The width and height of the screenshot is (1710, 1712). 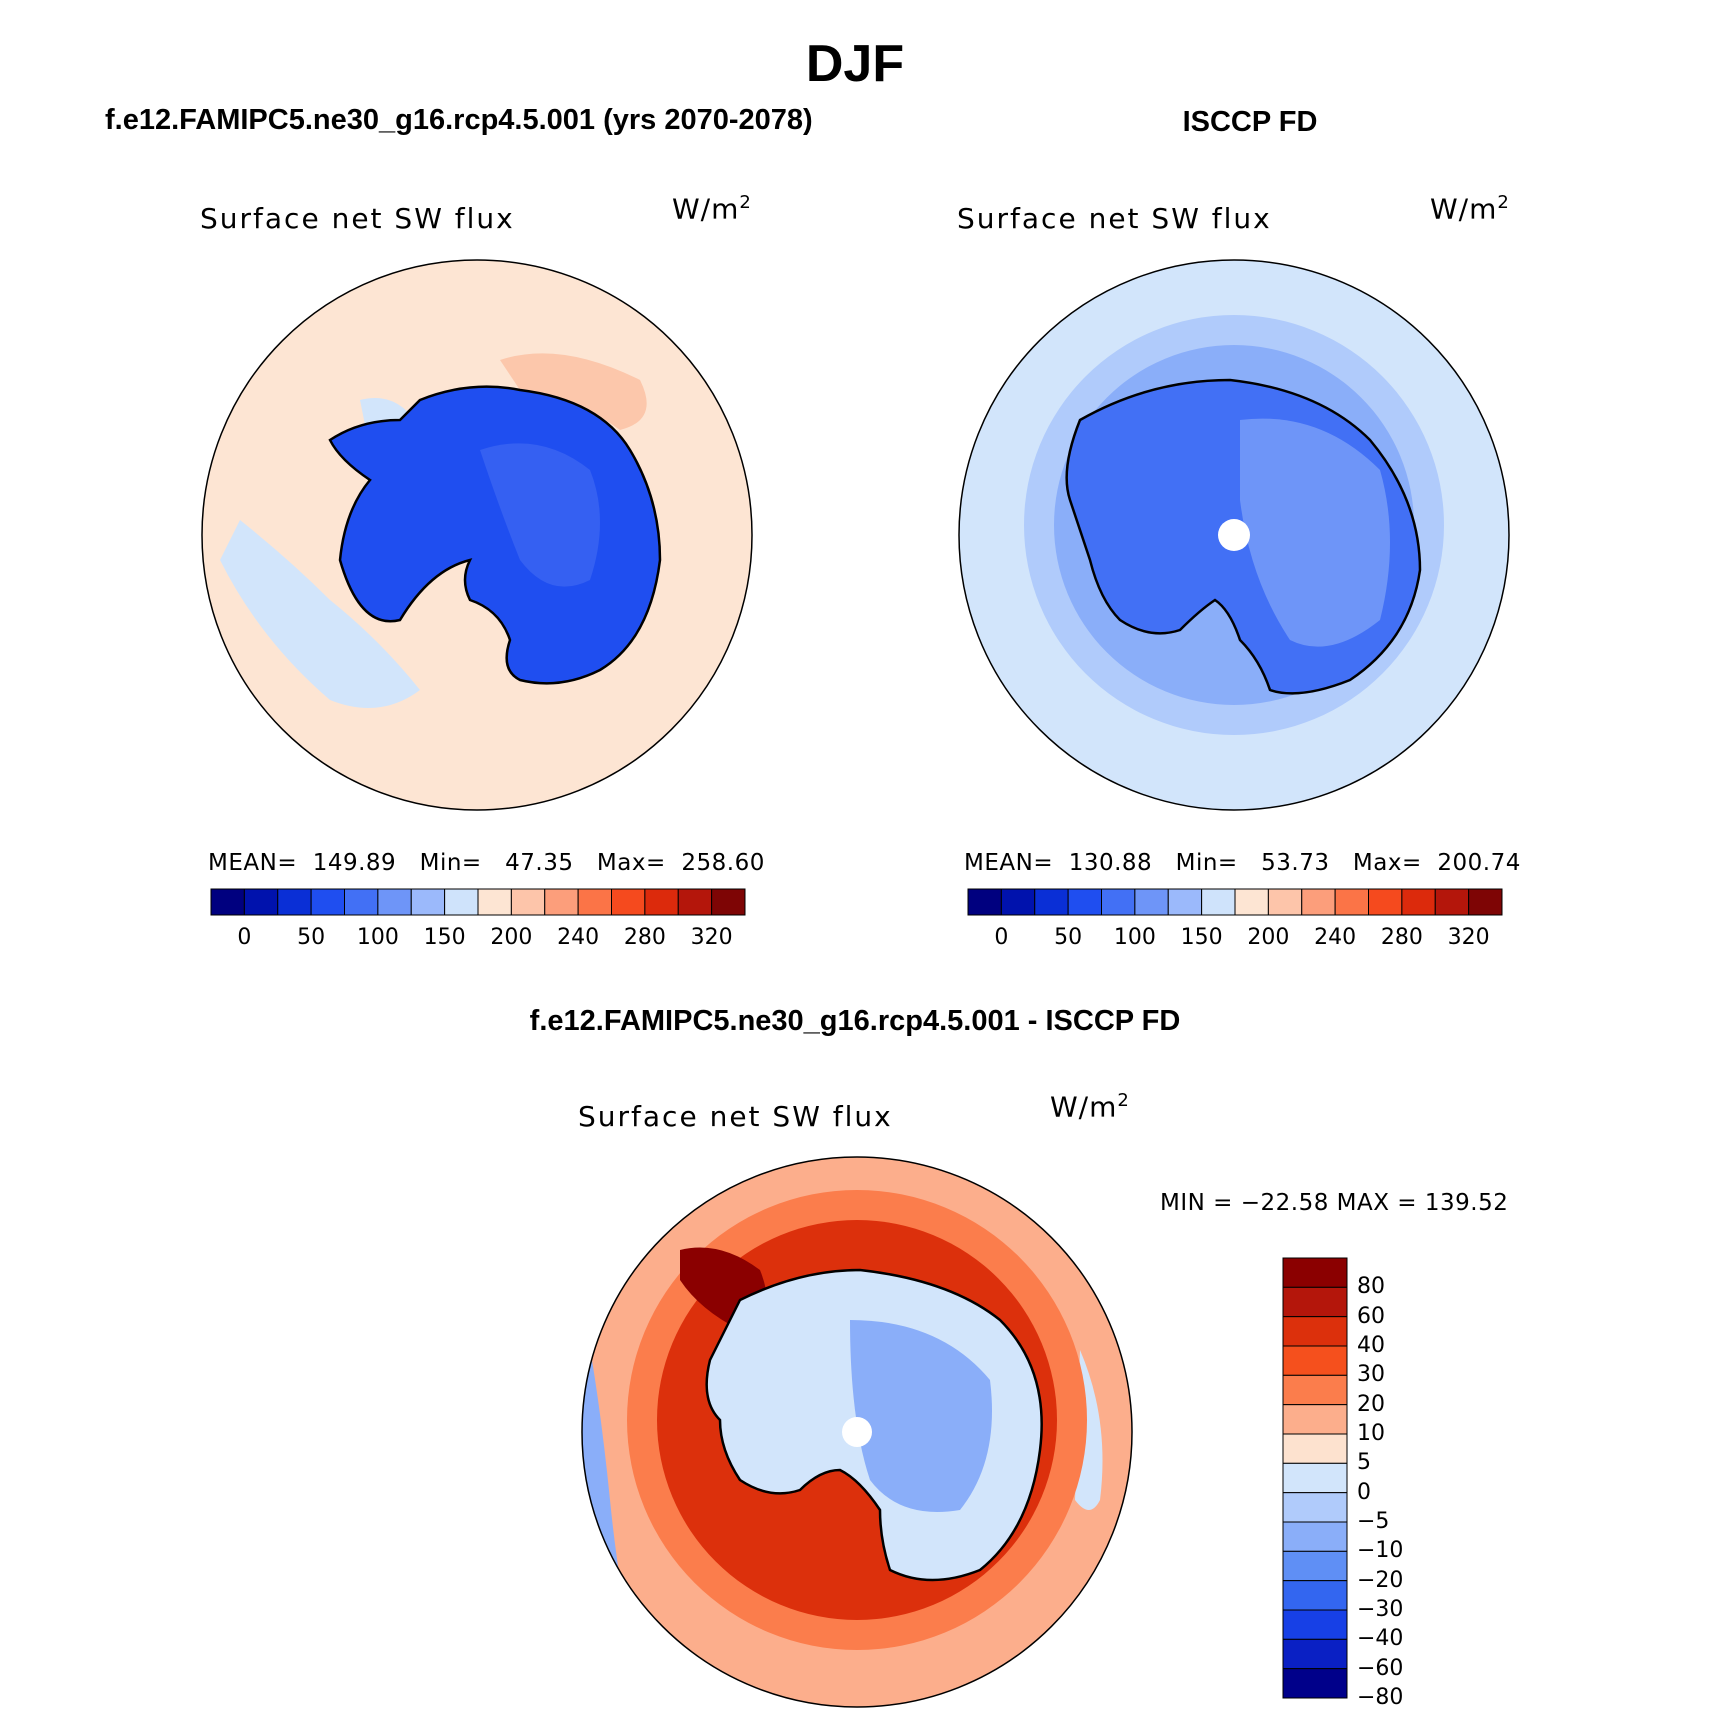 I want to click on obs-colorbar-tick-label: 50, so click(x=1068, y=937).